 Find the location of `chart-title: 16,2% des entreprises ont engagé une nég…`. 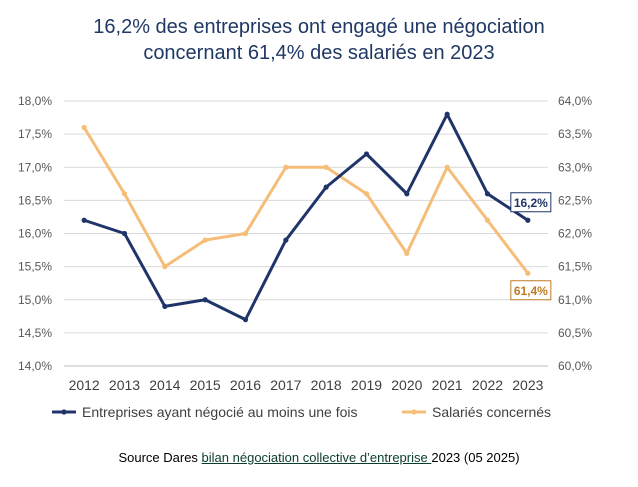

chart-title: 16,2% des entreprises ont engagé une nég… is located at coordinates (319, 40).